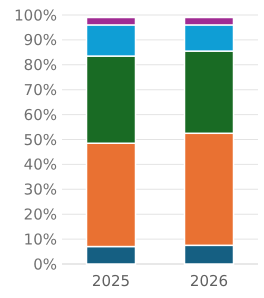 The image size is (264, 298). I want to click on y-tick-label: 0%, so click(45, 264).